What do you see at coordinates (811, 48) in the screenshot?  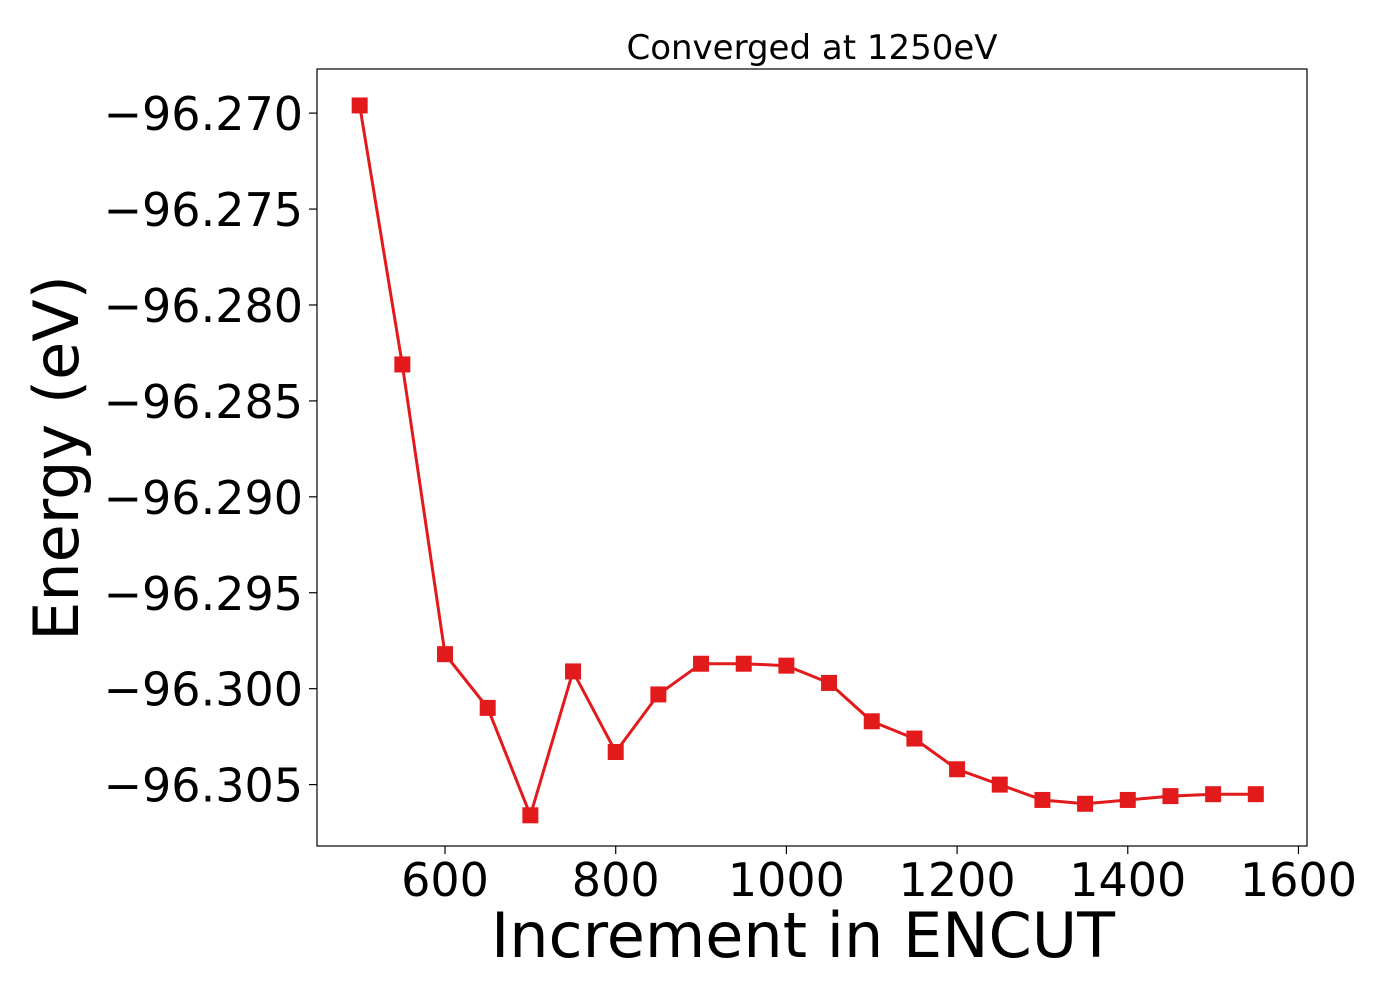 I see `chart-title: Converged at 1250eV` at bounding box center [811, 48].